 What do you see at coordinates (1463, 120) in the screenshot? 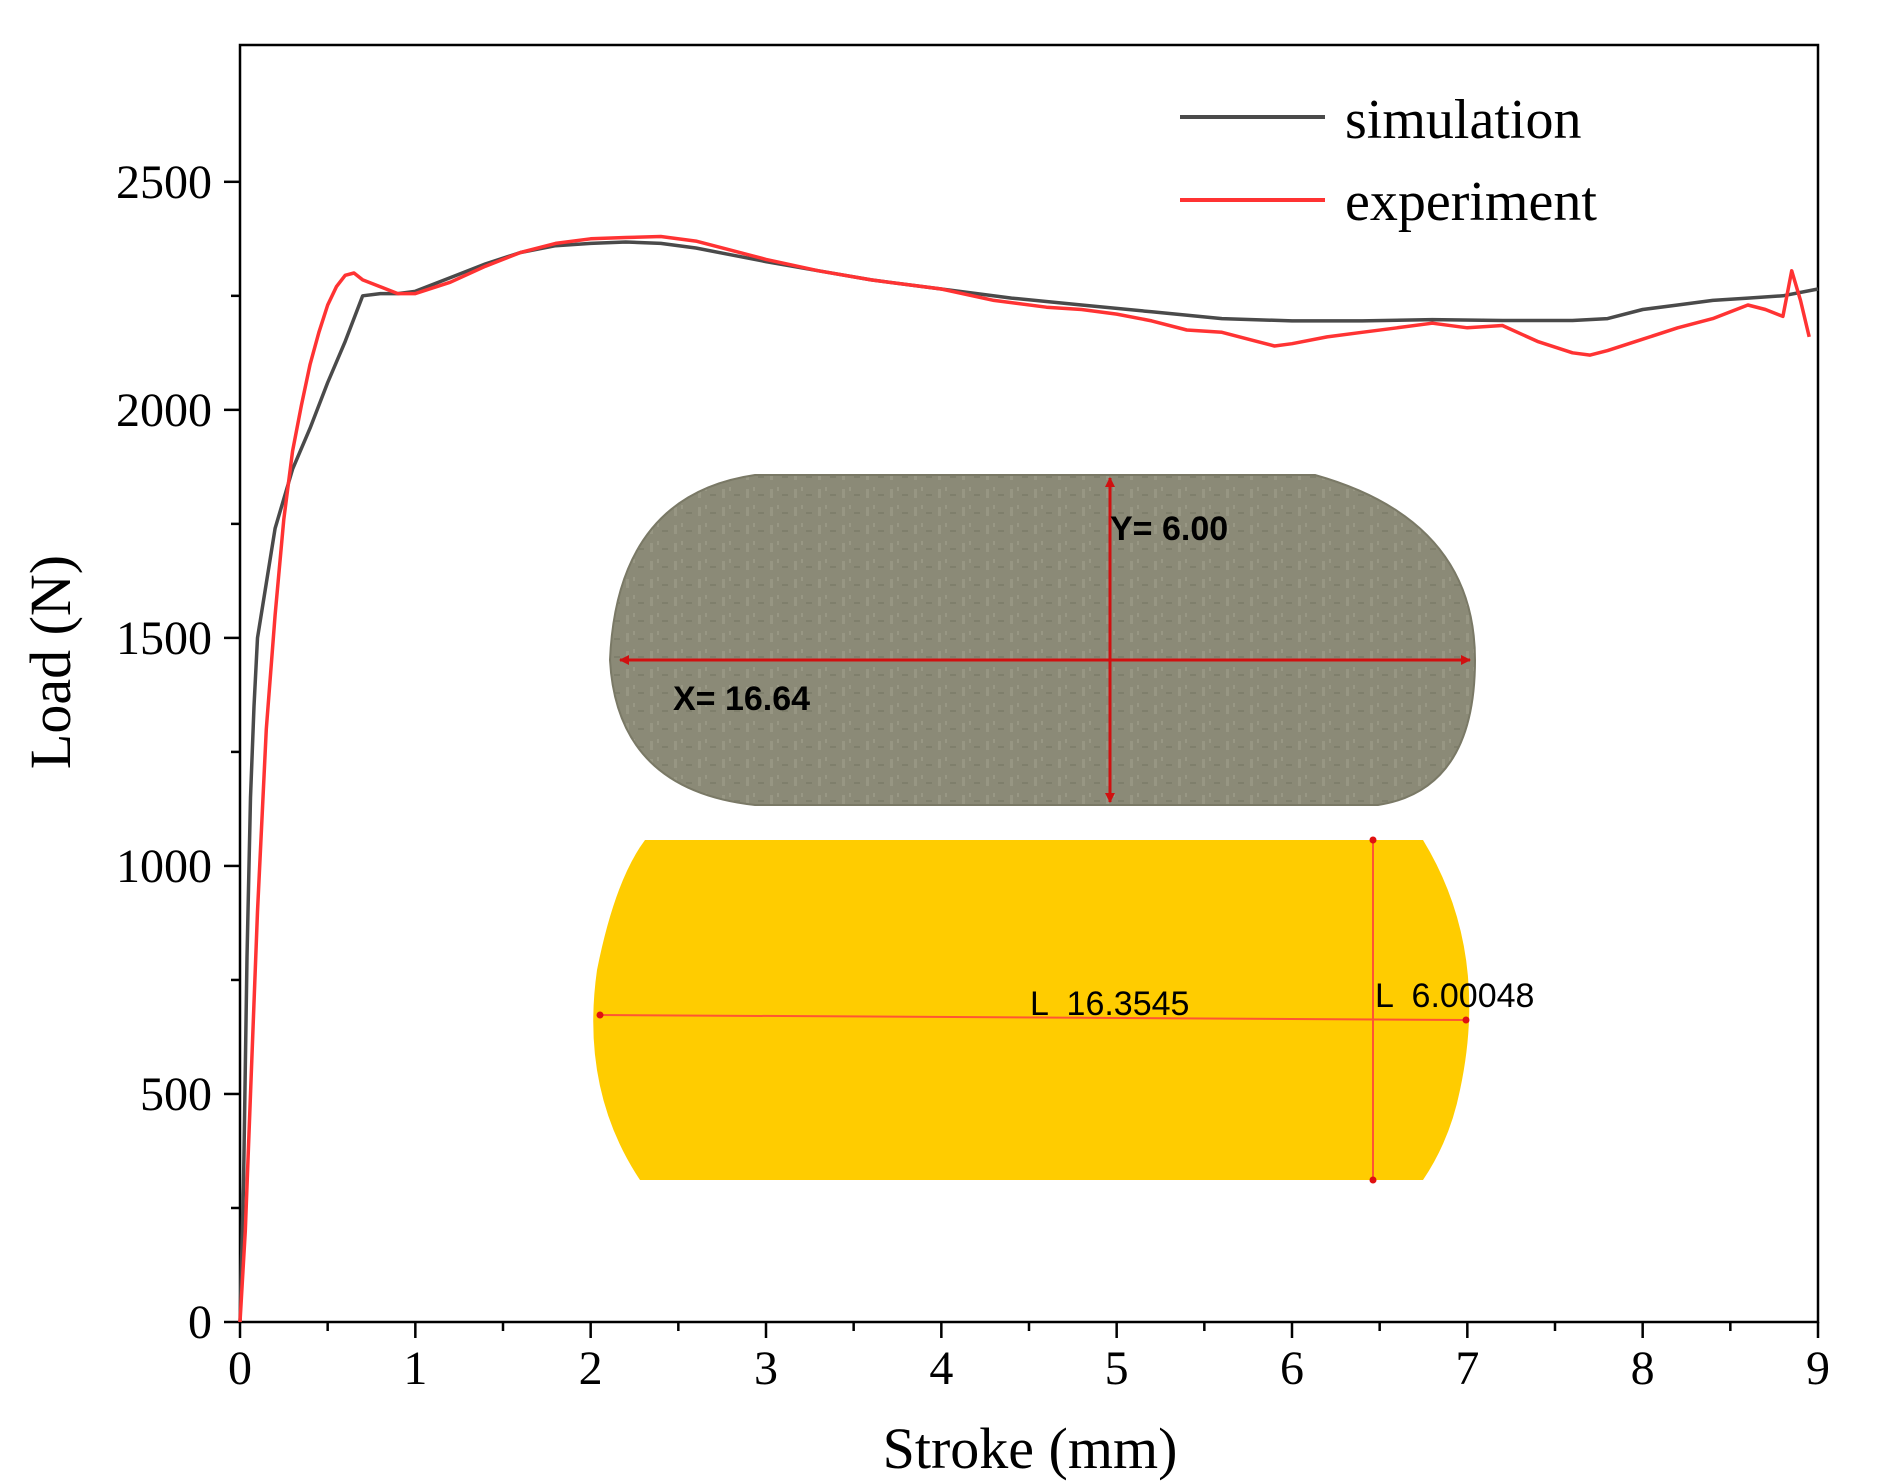
I see `legend-label-simulation: simulation` at bounding box center [1463, 120].